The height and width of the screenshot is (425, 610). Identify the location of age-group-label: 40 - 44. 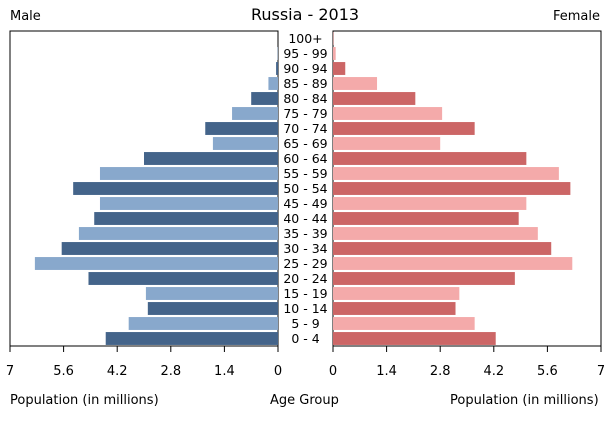
(305, 218).